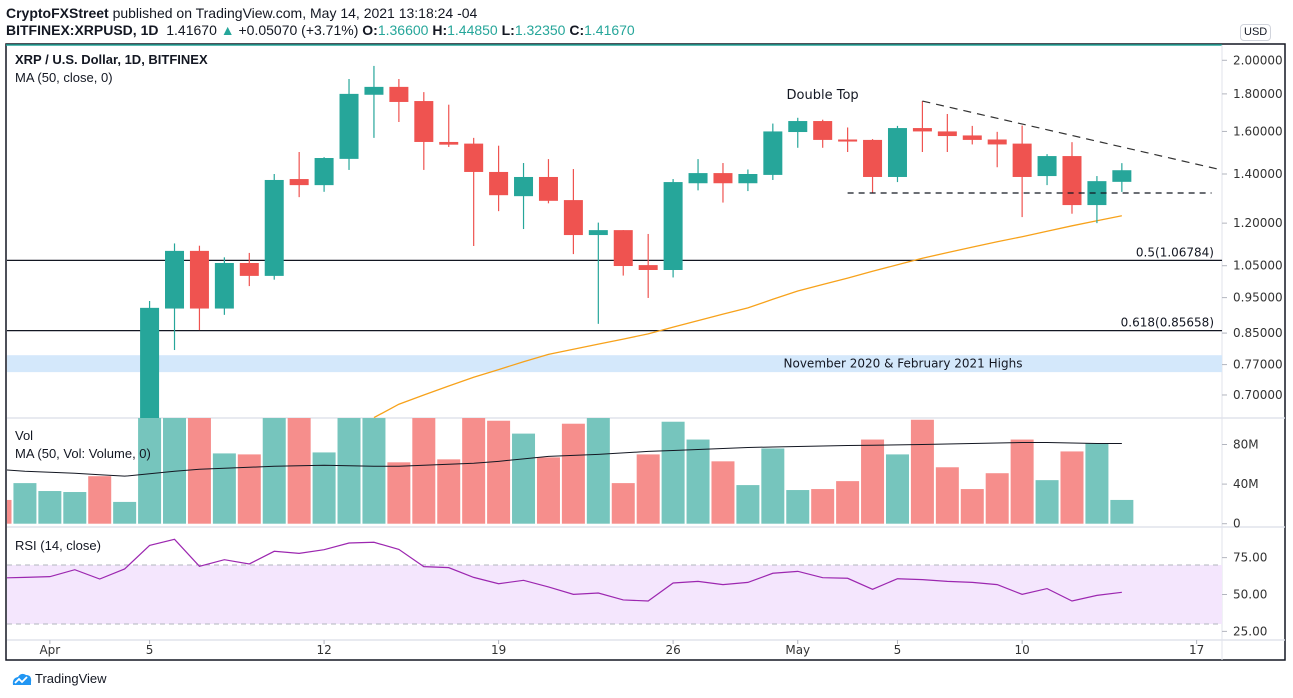 The width and height of the screenshot is (1293, 698). I want to click on rsi-band, so click(614, 594).